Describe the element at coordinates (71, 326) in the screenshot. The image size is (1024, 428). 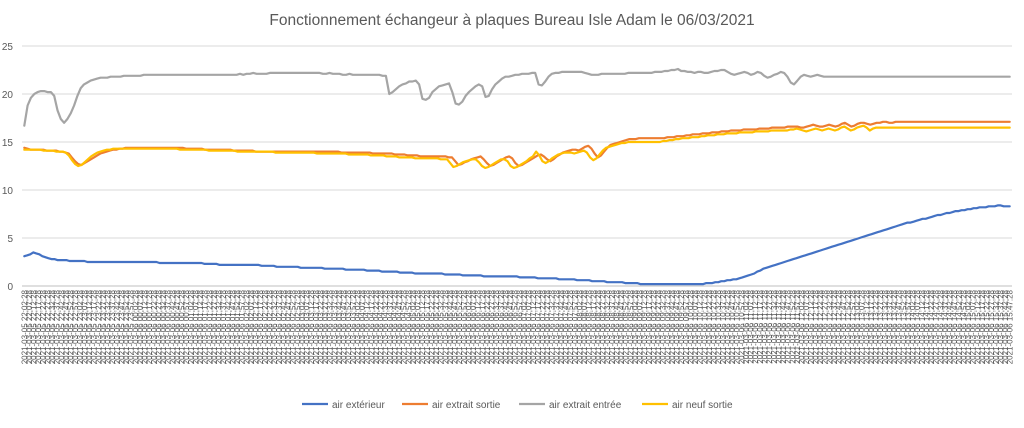
I see `x-tick-label: 2021-03-05 22:52:28` at that location.